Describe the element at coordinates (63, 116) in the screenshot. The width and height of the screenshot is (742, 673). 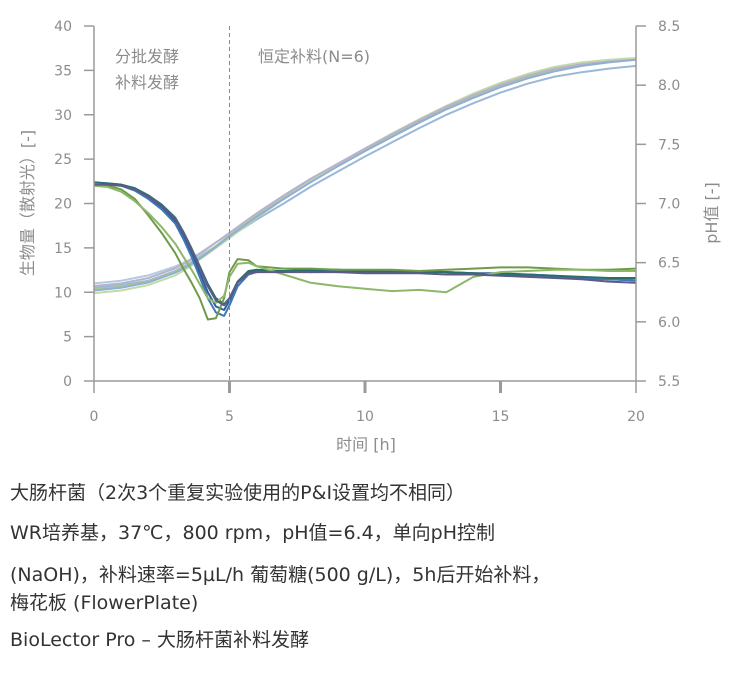
I see `y-tick-label: 30` at that location.